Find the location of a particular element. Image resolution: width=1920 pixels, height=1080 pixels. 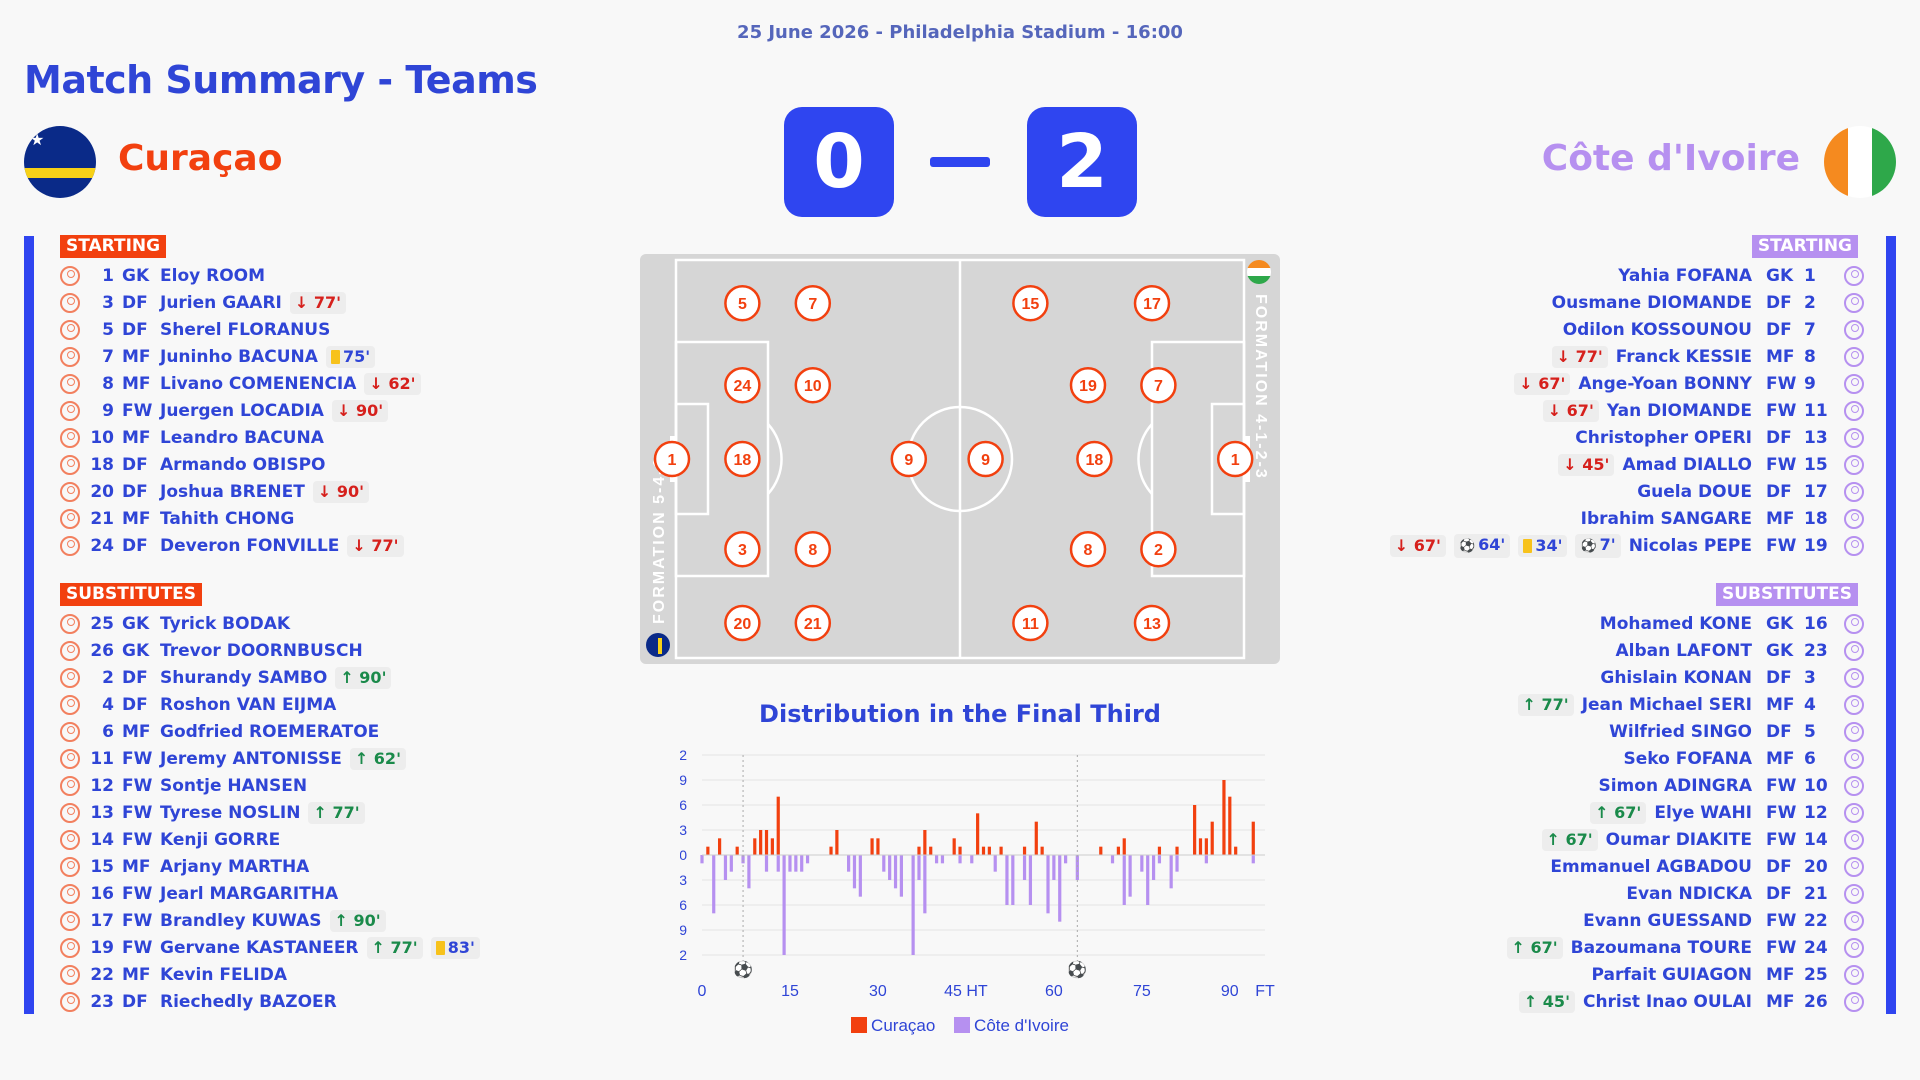

player-row: Evan NDICKA DF 21 is located at coordinates (1514, 893).